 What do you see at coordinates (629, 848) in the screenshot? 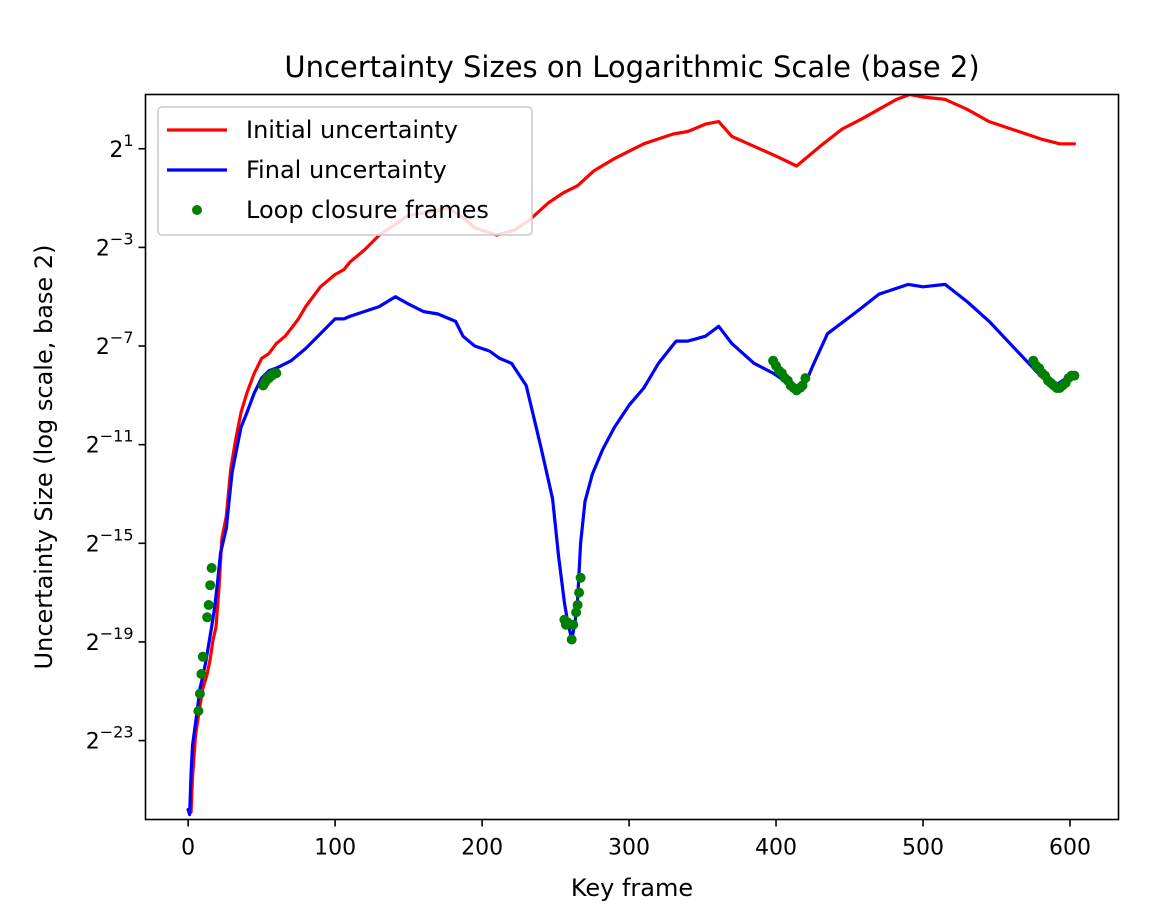
I see `x-tick-label: 300` at bounding box center [629, 848].